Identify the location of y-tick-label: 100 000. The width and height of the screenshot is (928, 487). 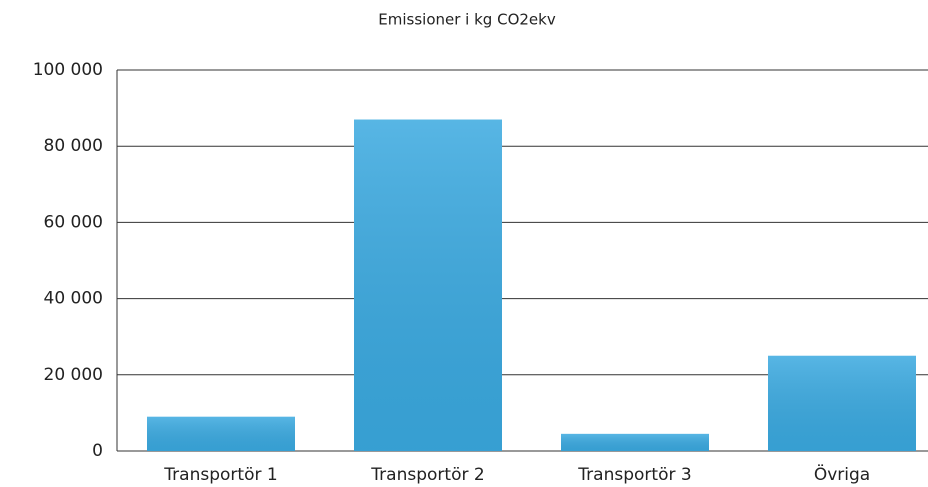
(68, 70).